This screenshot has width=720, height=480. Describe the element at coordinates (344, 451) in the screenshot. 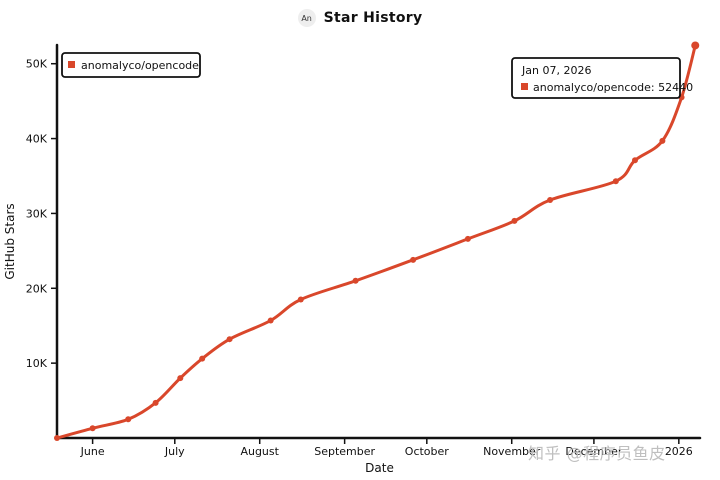

I see `x-tick-label: September` at that location.